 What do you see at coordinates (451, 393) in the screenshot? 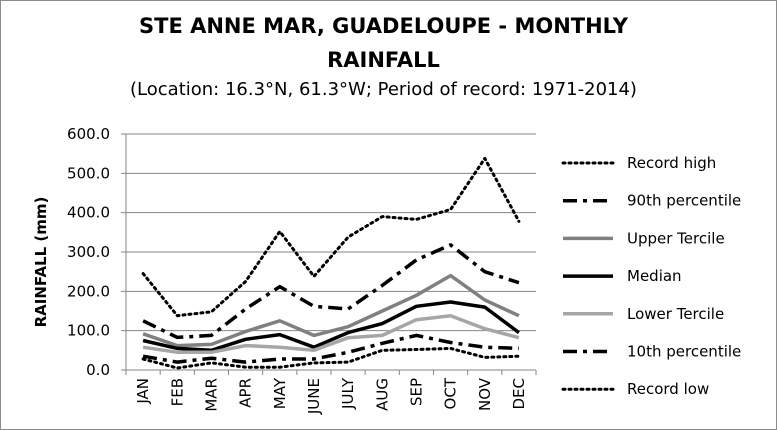
I see `x-tick-label: OCT` at bounding box center [451, 393].